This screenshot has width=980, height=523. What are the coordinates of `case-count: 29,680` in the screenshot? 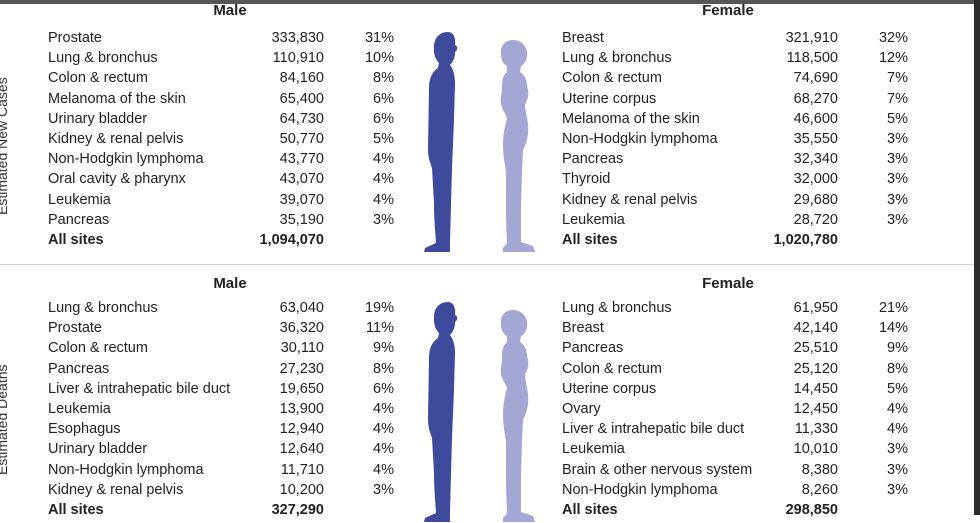 It's located at (815, 199).